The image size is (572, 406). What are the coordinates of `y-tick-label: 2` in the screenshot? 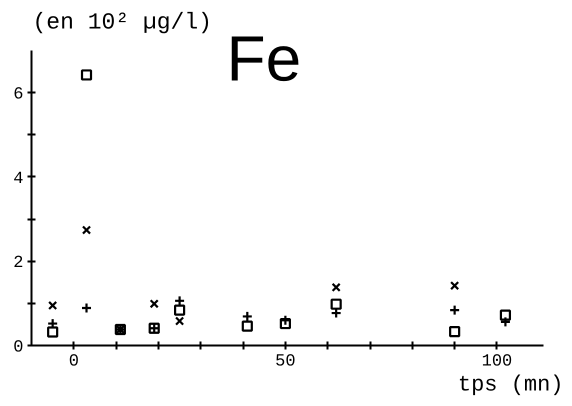 It's located at (18, 264).